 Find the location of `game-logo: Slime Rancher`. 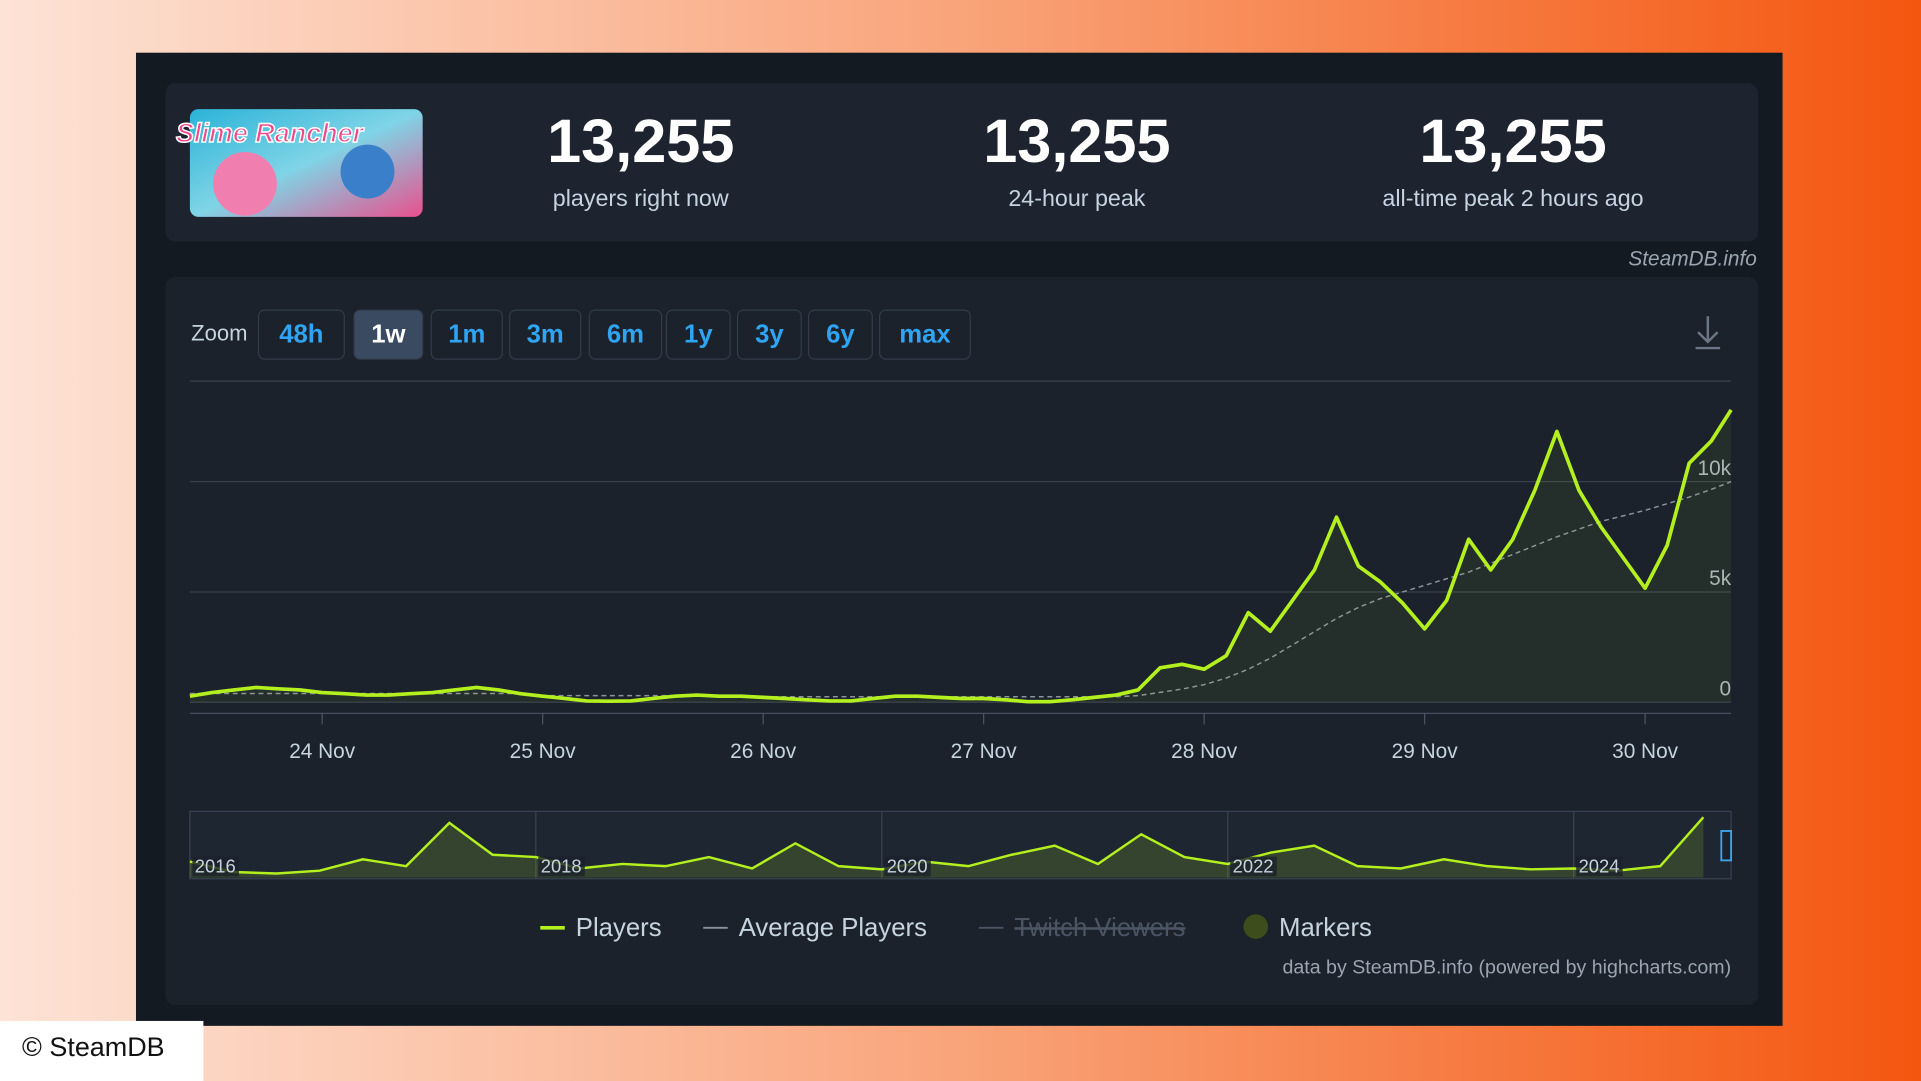

game-logo: Slime Rancher is located at coordinates (270, 133).